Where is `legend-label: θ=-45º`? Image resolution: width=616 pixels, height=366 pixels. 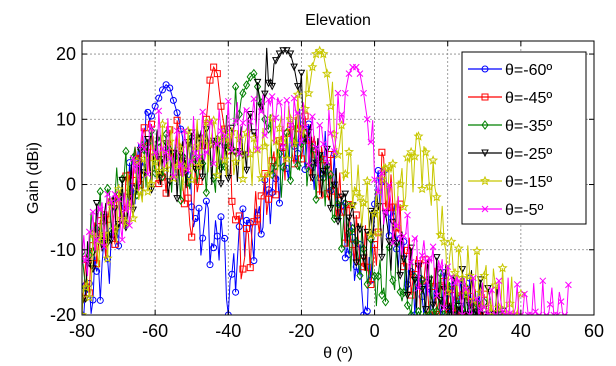
legend-label: θ=-45º is located at coordinates (528, 98).